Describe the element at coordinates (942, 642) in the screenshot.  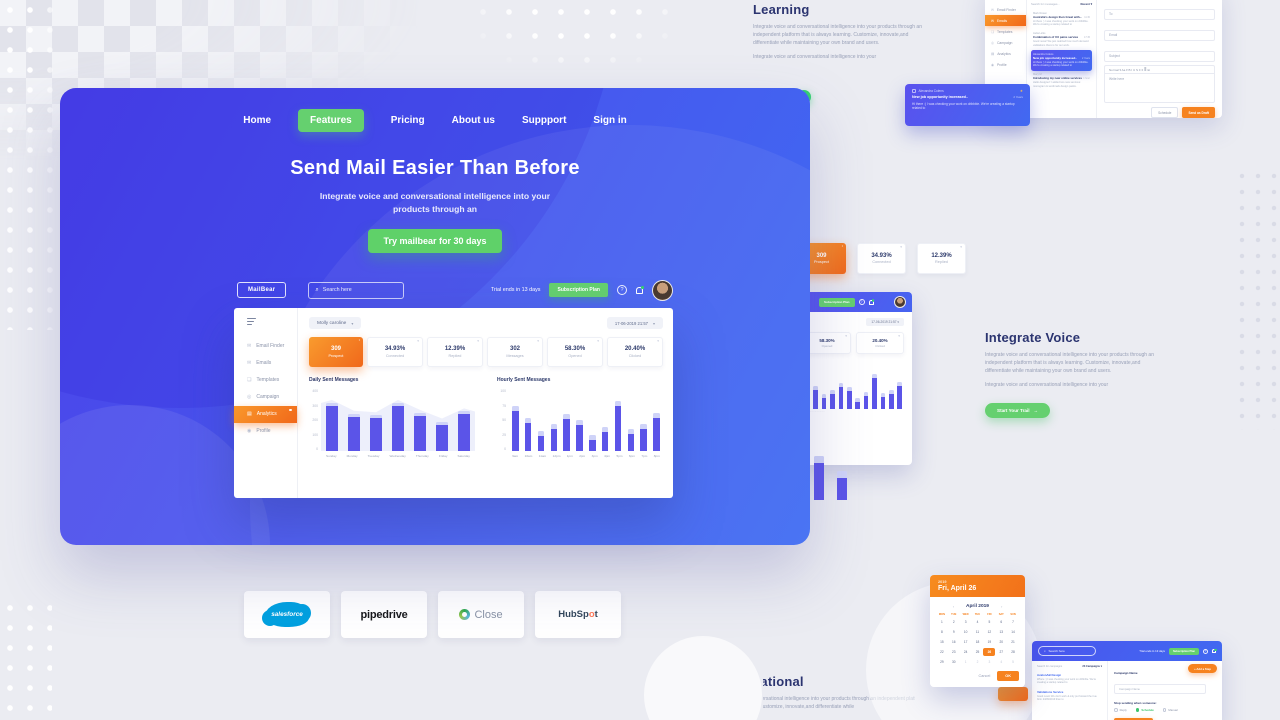
I see `calendar-day: 15` at that location.